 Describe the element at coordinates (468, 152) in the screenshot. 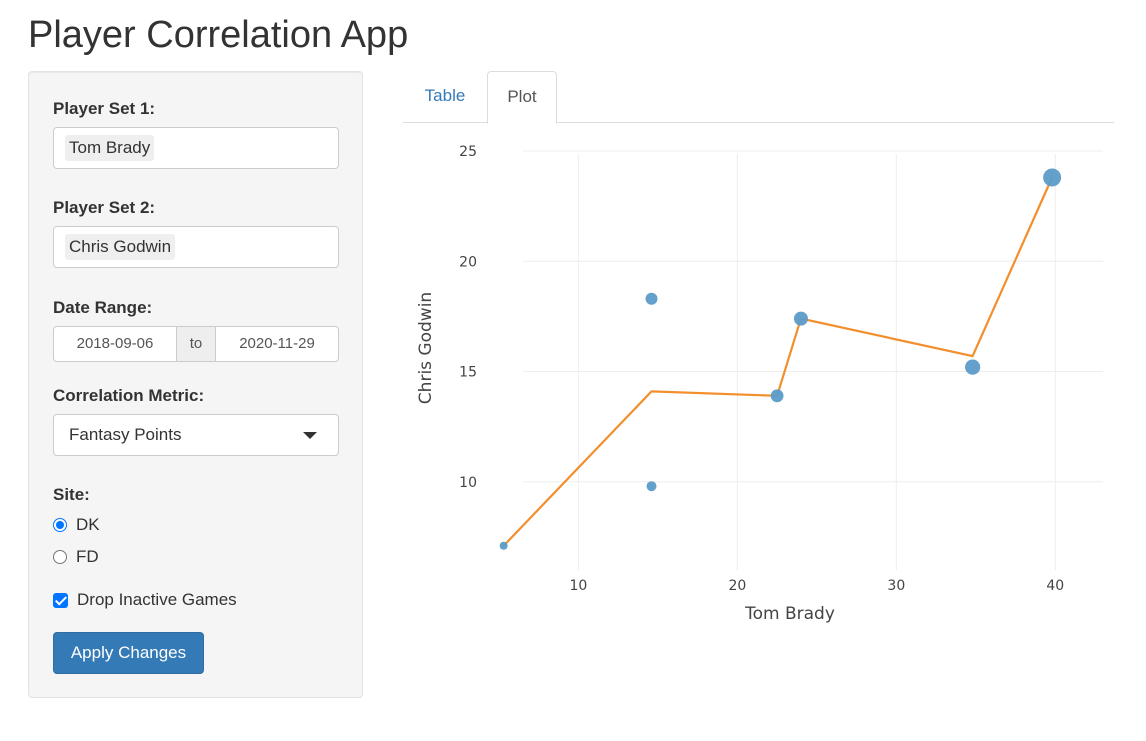

I see `y-tick-label: 25` at that location.